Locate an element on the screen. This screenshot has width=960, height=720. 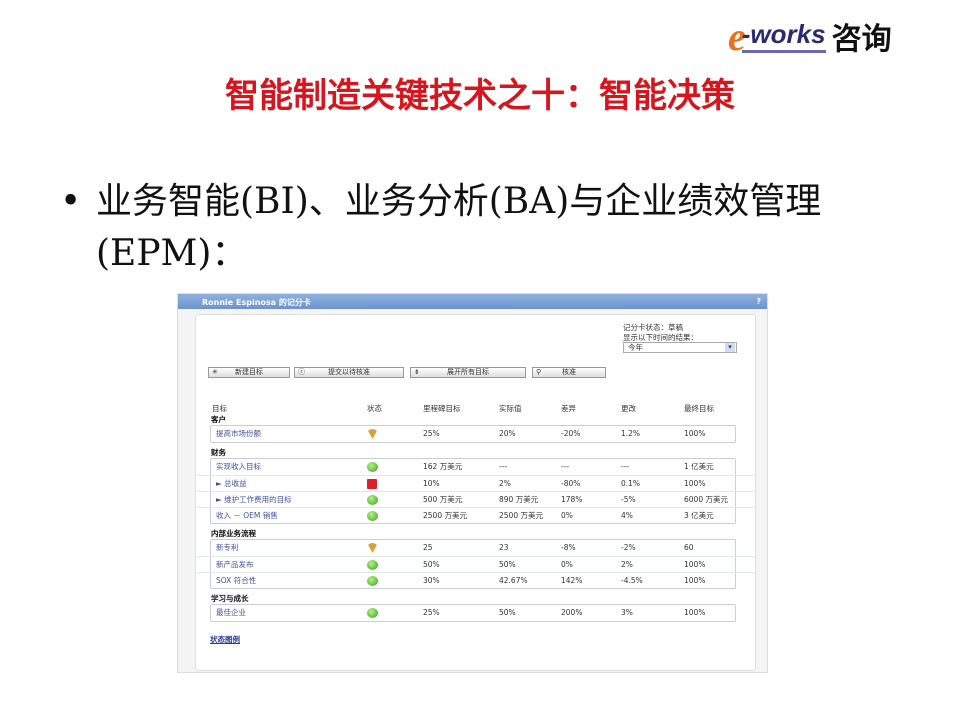
cell-variance: -8% is located at coordinates (568, 547).